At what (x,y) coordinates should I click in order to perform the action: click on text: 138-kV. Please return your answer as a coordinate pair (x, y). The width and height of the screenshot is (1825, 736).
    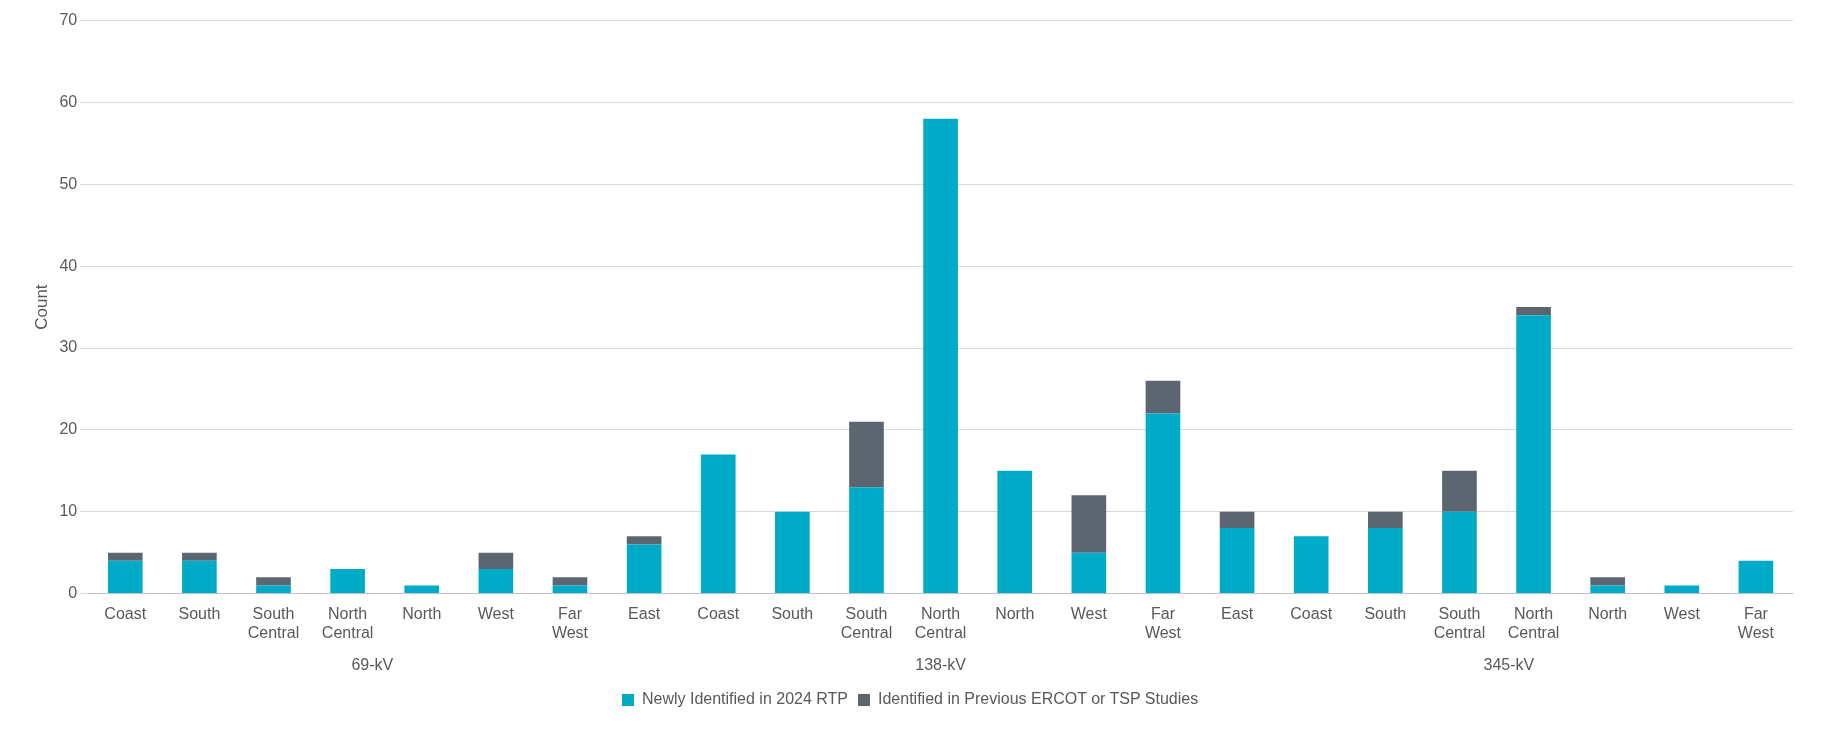
    Looking at the image, I should click on (941, 665).